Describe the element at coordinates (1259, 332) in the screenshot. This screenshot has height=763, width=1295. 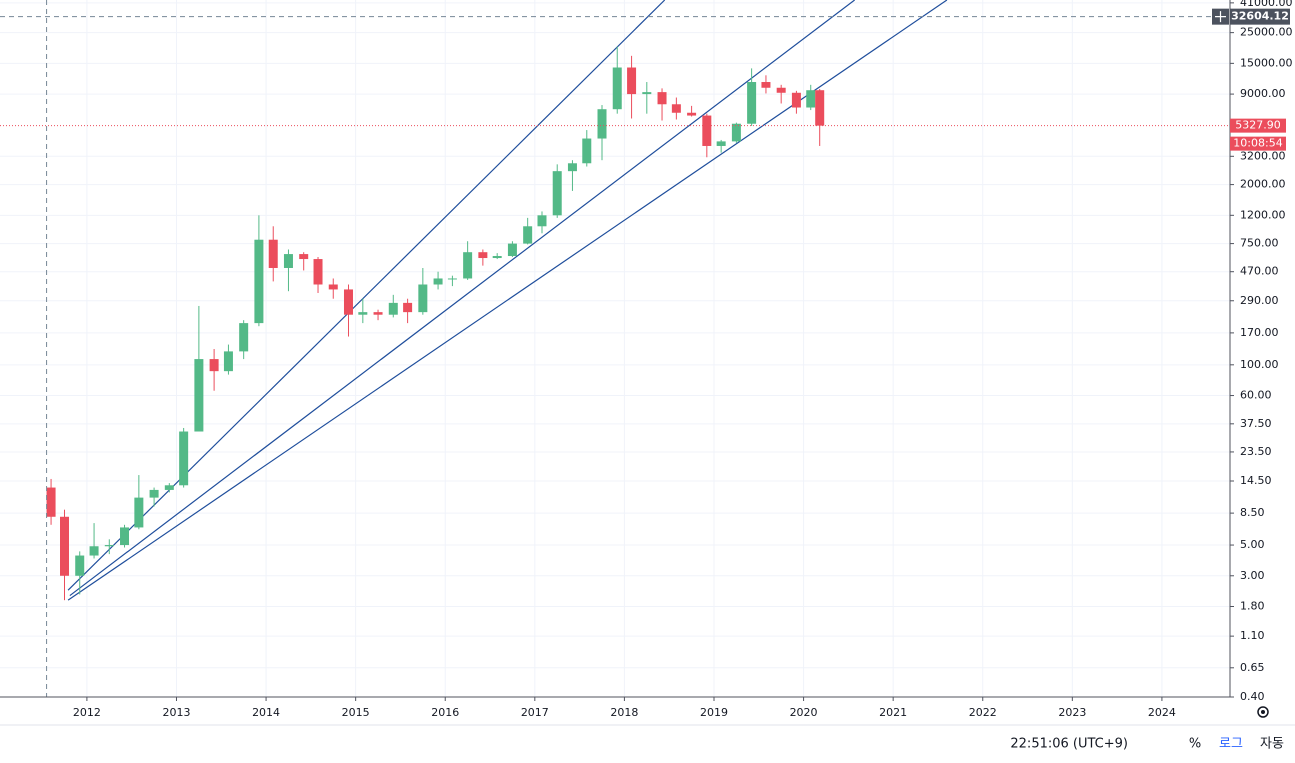
I see `y-tick-label: 170.00` at that location.